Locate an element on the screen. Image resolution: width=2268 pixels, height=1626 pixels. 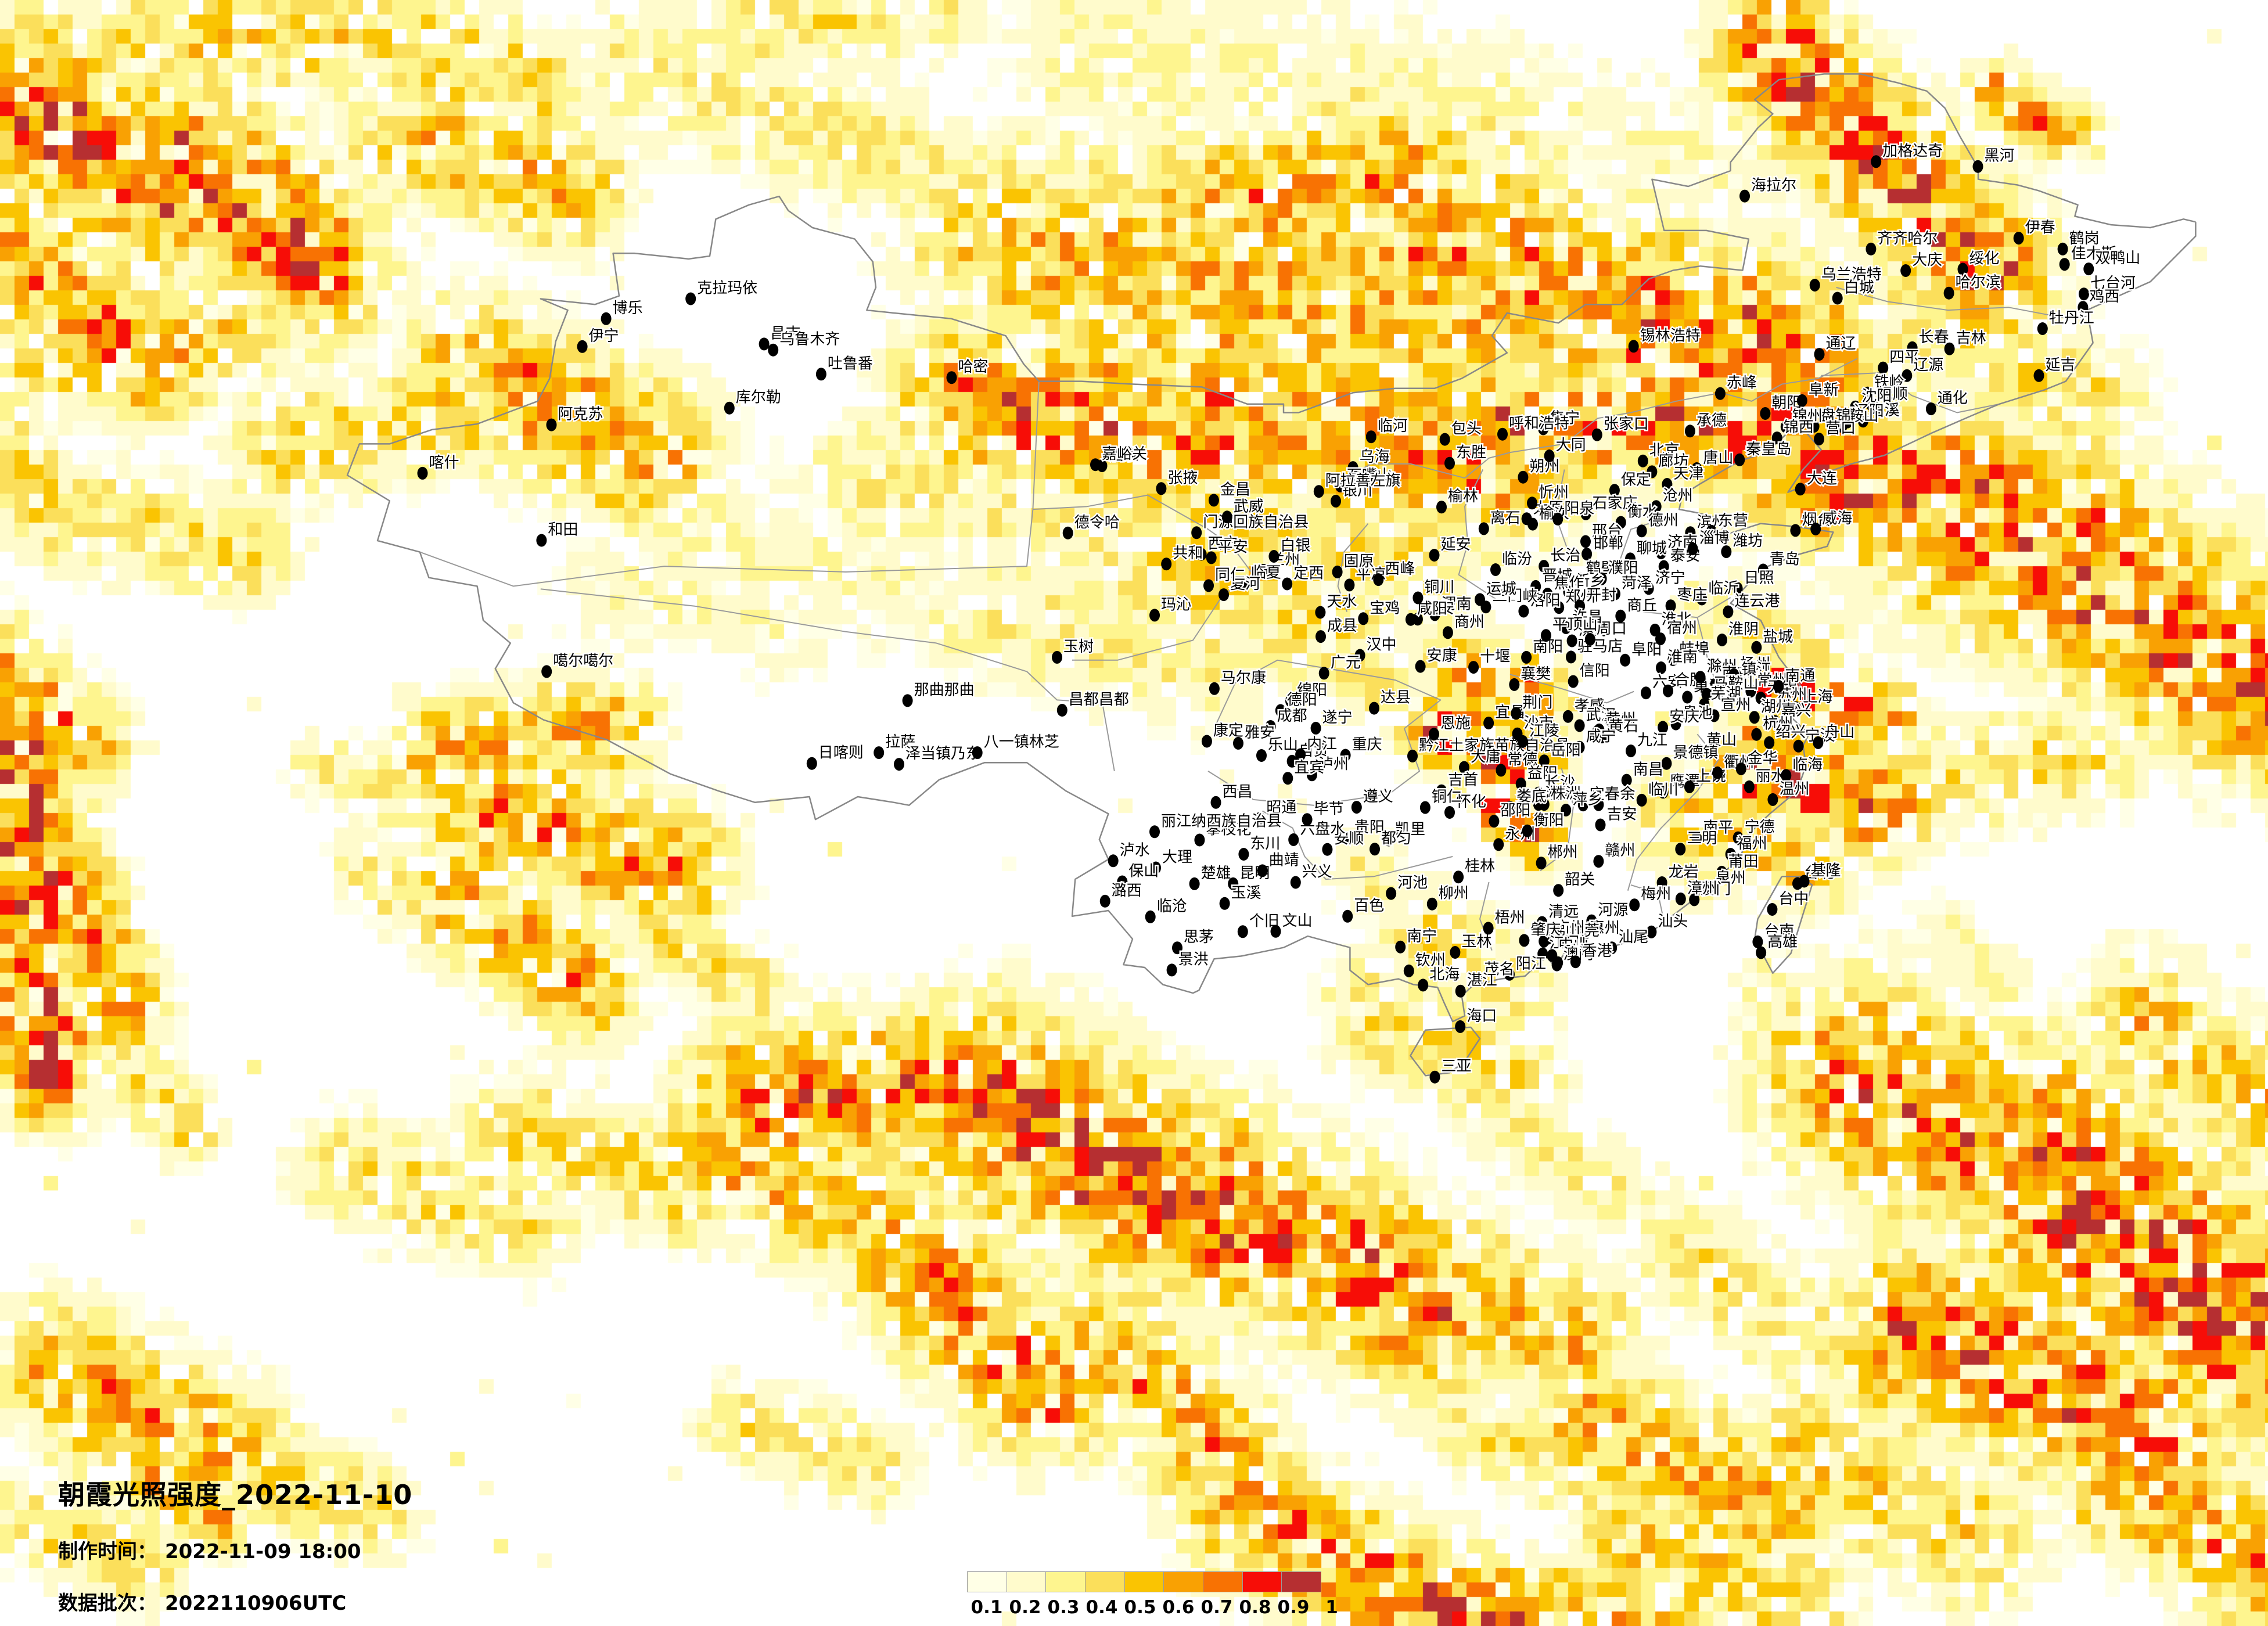
city-label: 辽阳 is located at coordinates (1869, 412).